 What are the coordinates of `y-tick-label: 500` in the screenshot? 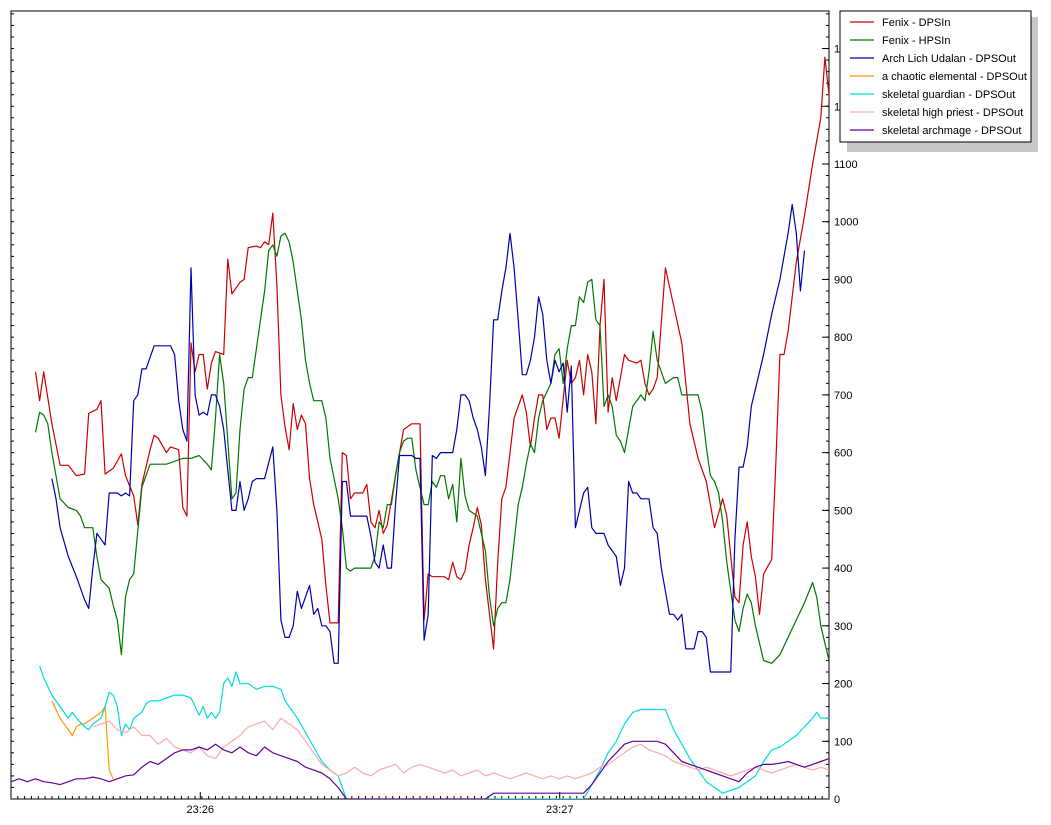 It's located at (843, 511).